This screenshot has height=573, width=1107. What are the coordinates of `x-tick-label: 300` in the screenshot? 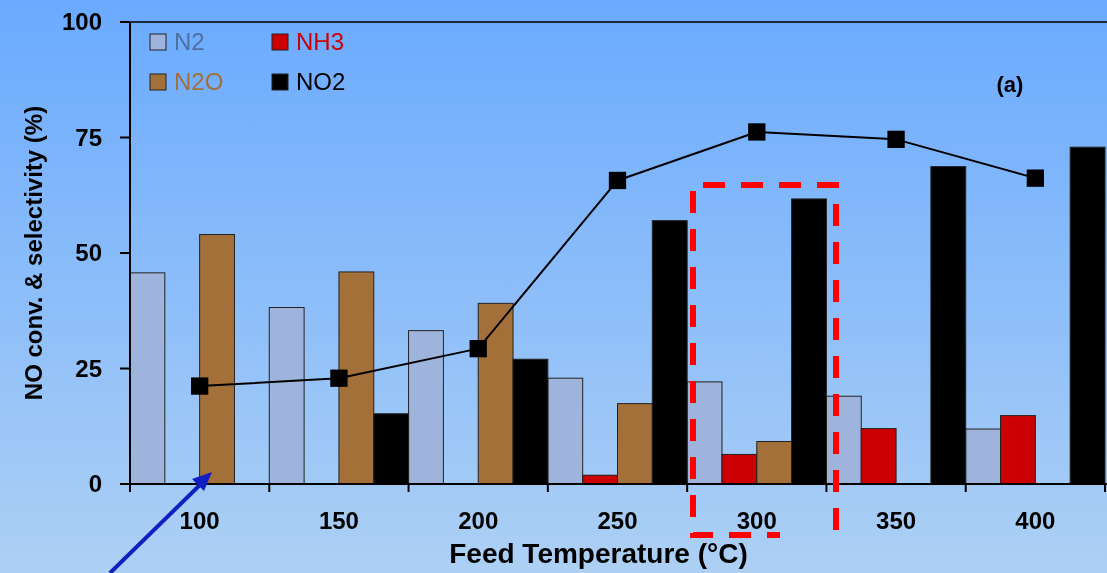 It's located at (756, 520).